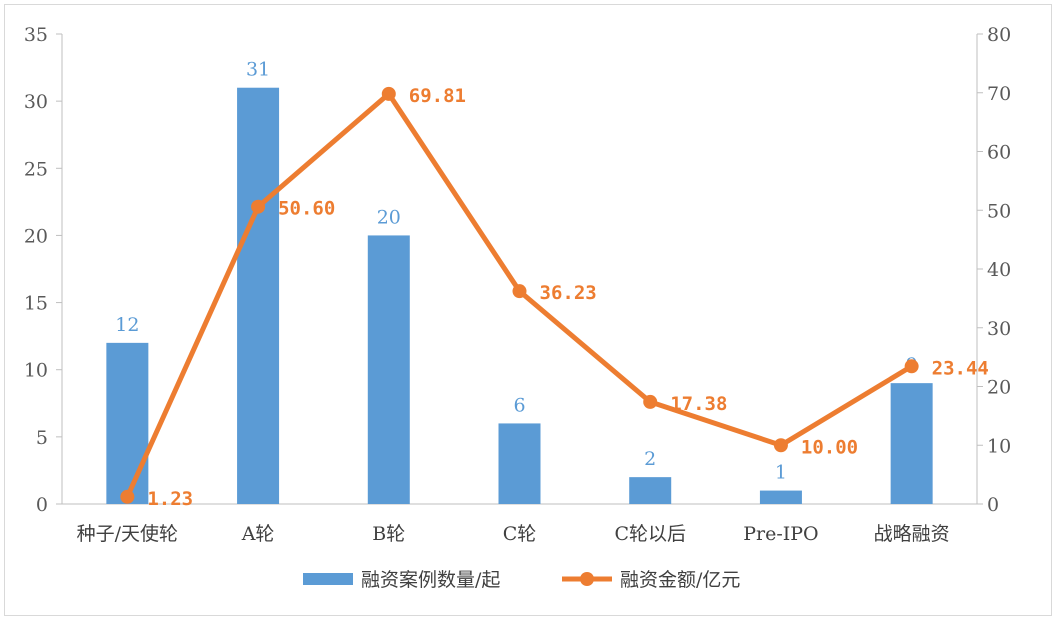  What do you see at coordinates (36, 371) in the screenshot?
I see `left-tick-label: 10` at bounding box center [36, 371].